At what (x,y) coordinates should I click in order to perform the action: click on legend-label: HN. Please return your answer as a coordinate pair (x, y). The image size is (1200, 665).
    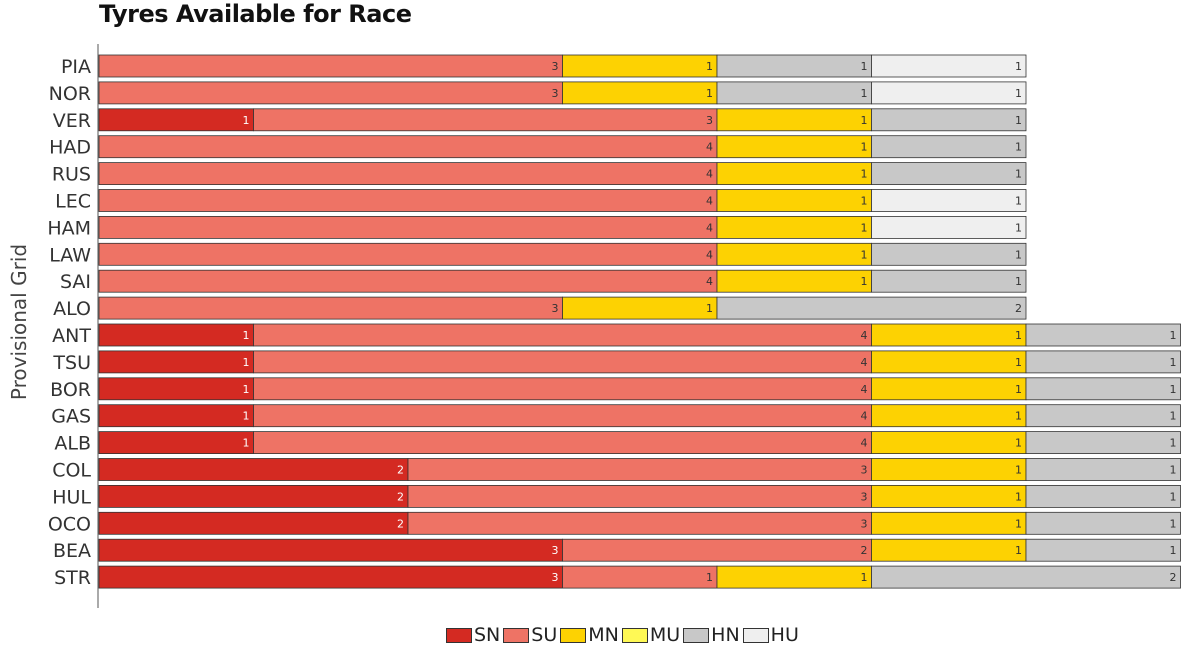
    Looking at the image, I should click on (725, 635).